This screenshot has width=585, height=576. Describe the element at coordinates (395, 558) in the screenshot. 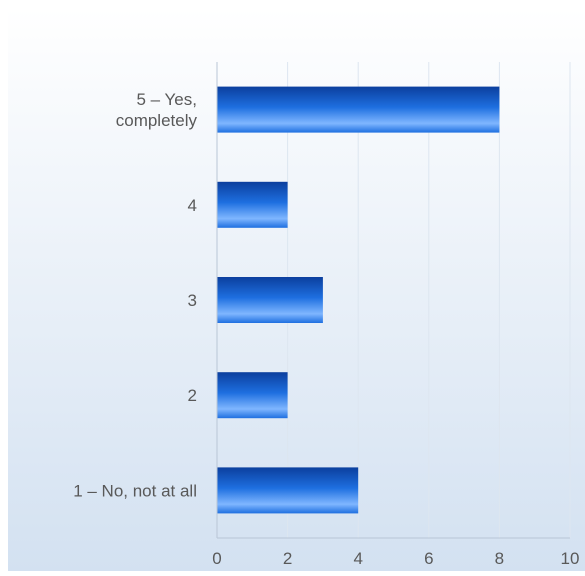

I see `x-tick-labels: 0 2 4 6 8 10` at that location.